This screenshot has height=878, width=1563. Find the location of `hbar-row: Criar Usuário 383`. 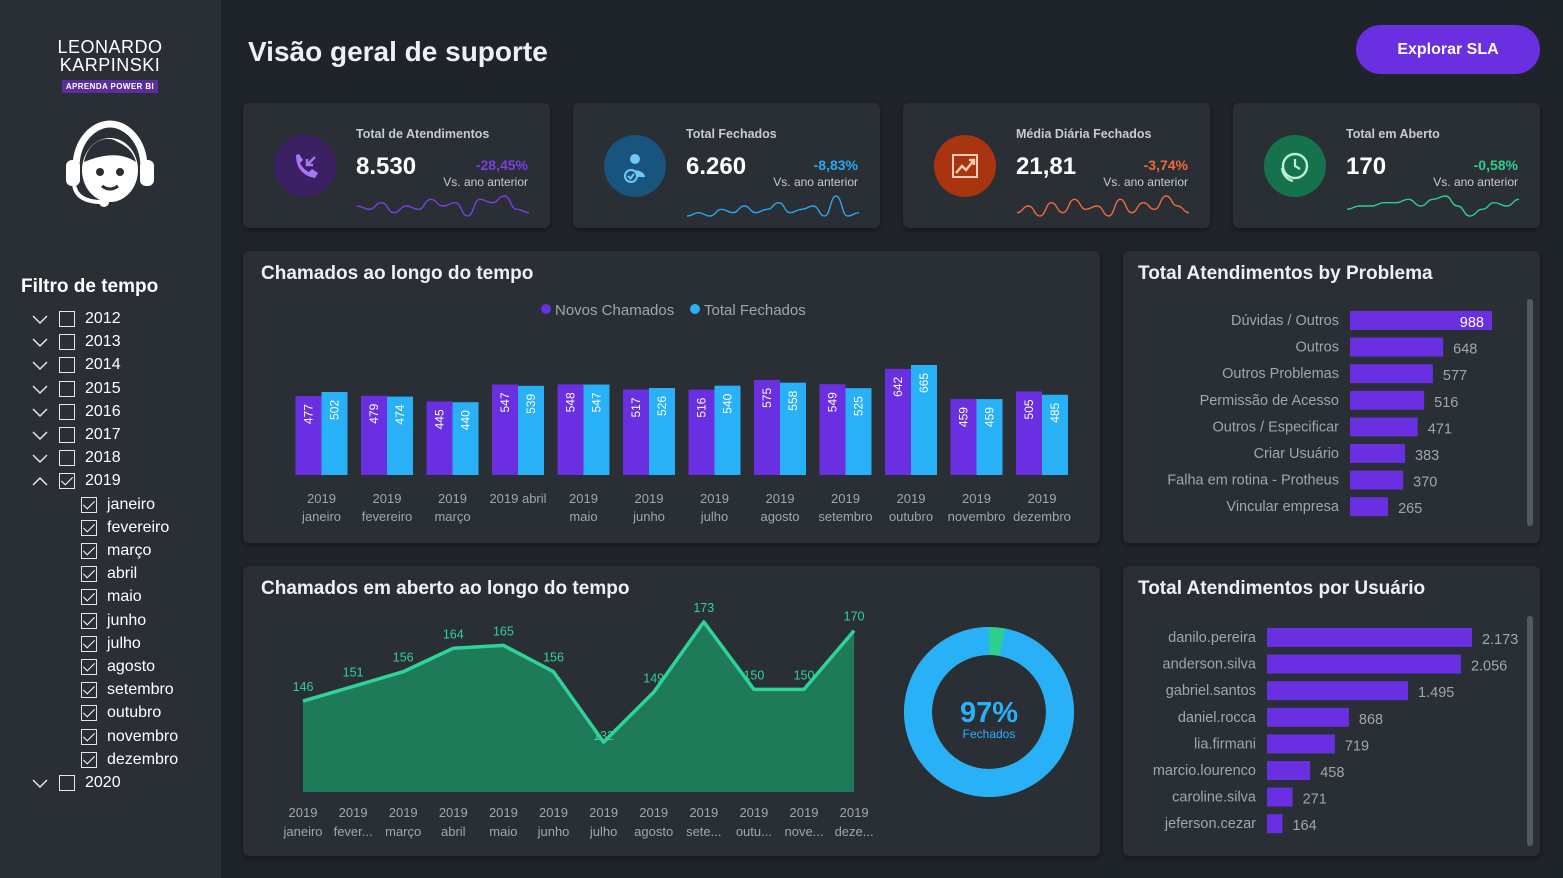

hbar-row: Criar Usuário 383 is located at coordinates (1347, 454).